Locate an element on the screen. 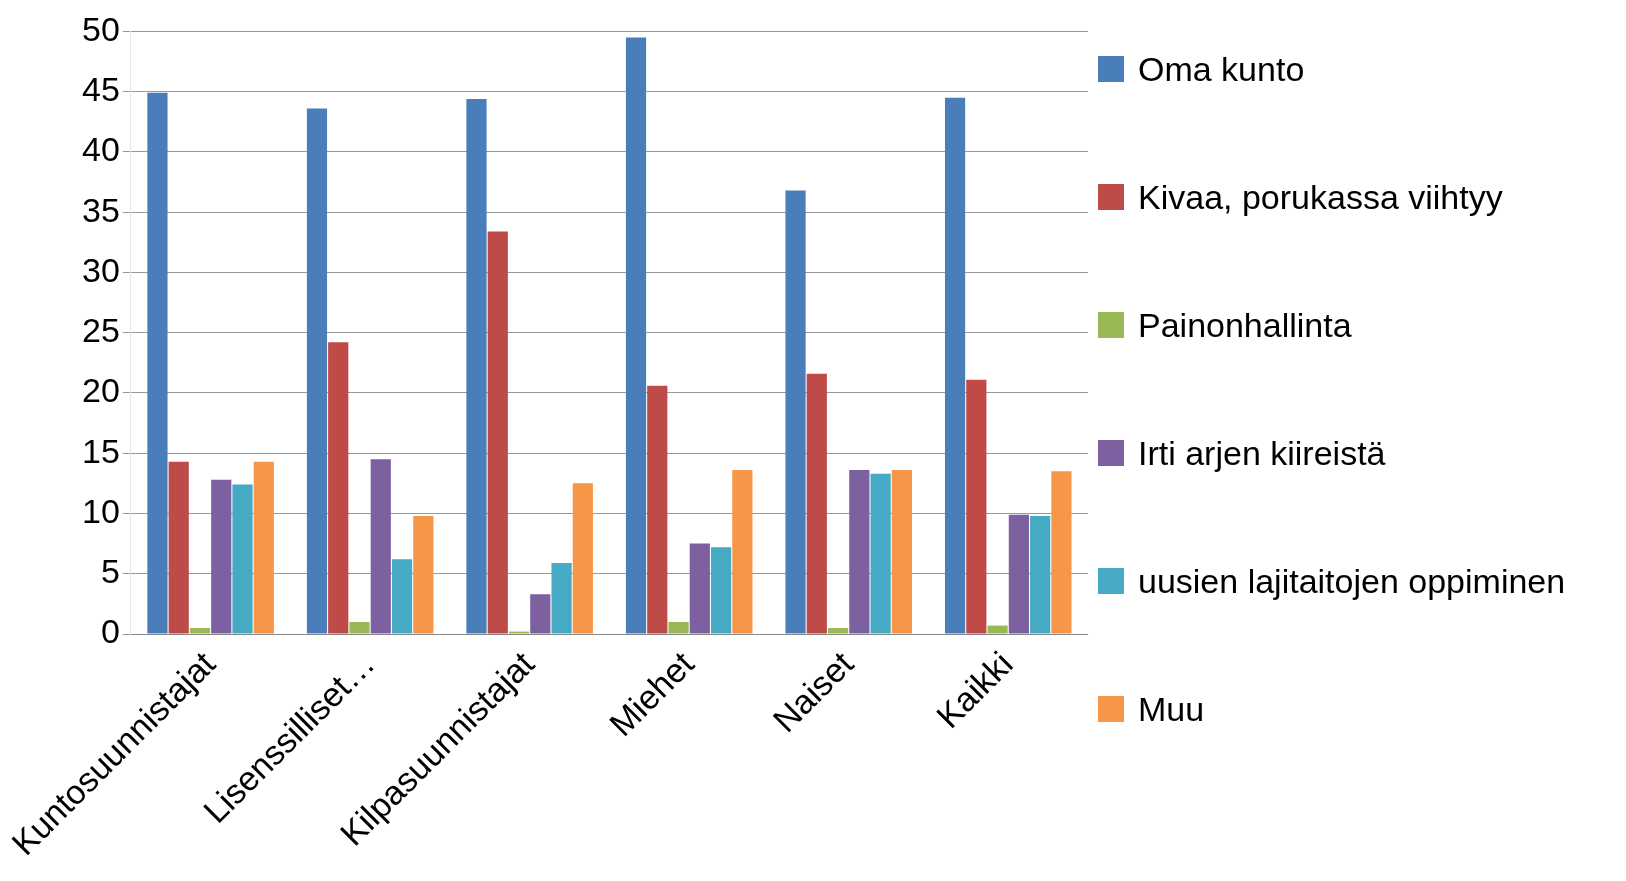 The image size is (1626, 881). legend-label: Kivaa, porukassa viihtyy is located at coordinates (1320, 197).